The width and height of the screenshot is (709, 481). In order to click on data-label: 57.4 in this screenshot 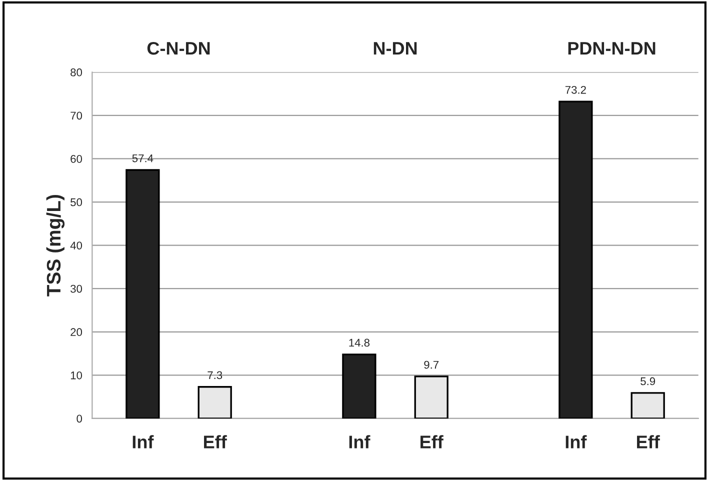, I will do `click(143, 158)`.